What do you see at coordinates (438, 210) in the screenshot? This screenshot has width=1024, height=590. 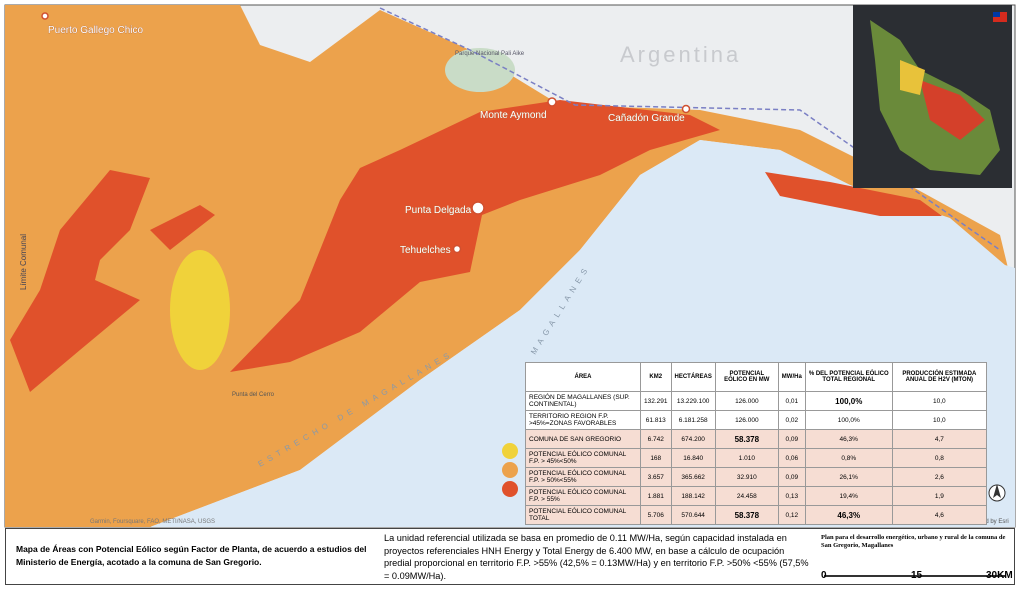 I see `place-label: Punta Delgada` at bounding box center [438, 210].